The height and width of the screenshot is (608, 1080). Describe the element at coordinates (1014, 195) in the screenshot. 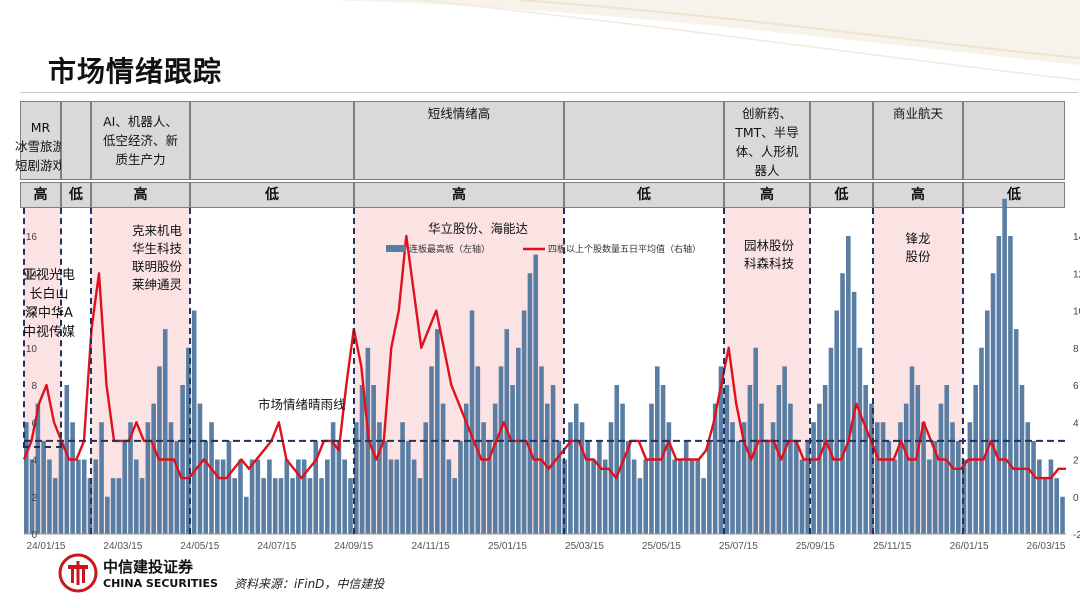

I see `level-box-10: 低` at that location.